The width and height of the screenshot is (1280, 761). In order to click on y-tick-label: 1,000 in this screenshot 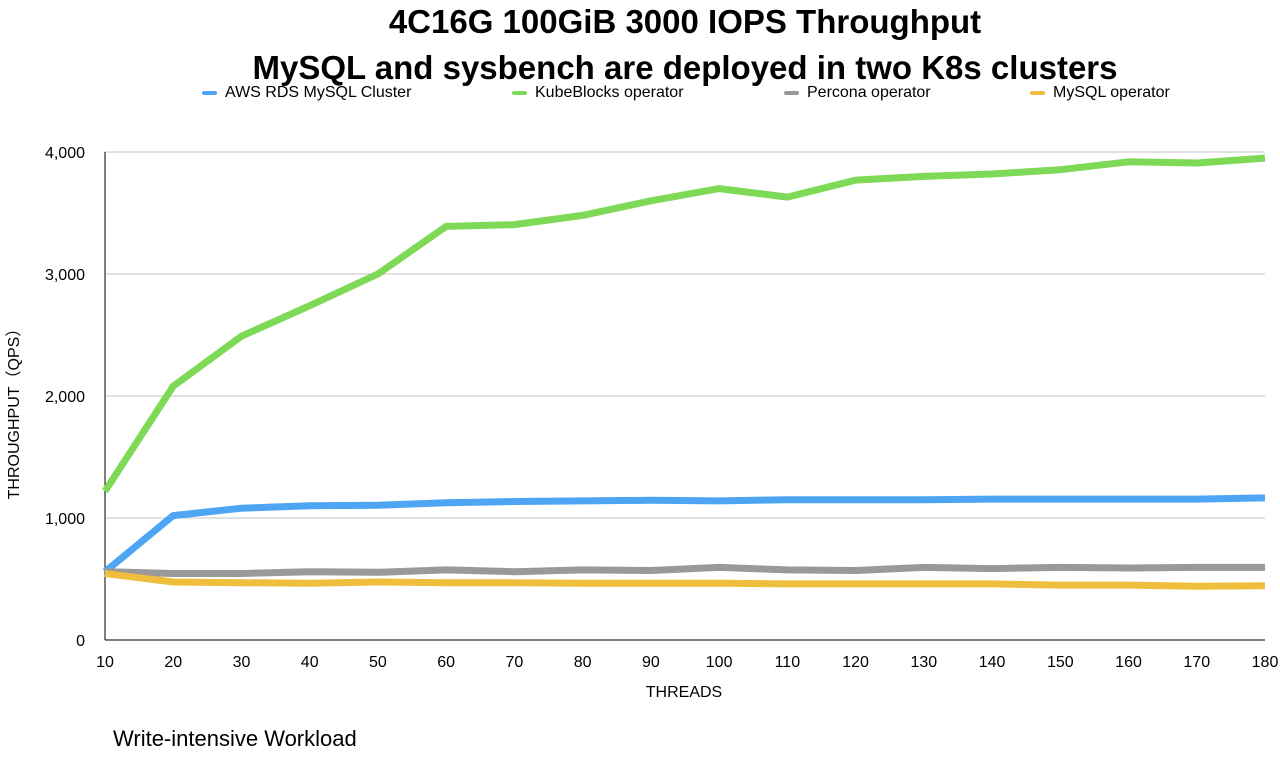, I will do `click(65, 519)`.